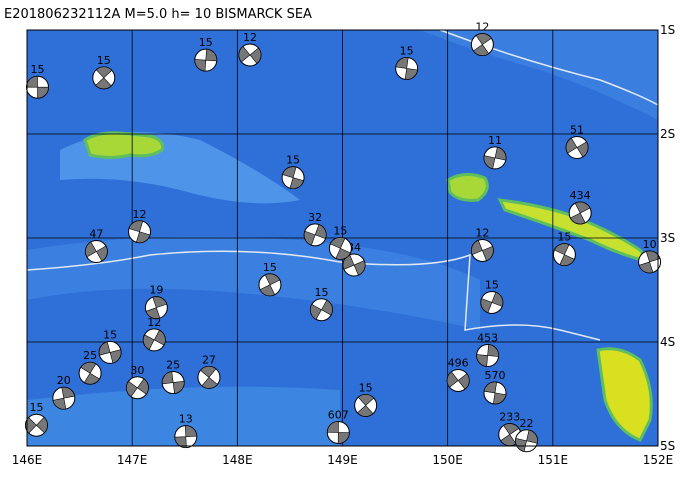 Image resolution: width=687 pixels, height=479 pixels. Describe the element at coordinates (156, 290) in the screenshot. I see `depth-label: 19` at that location.